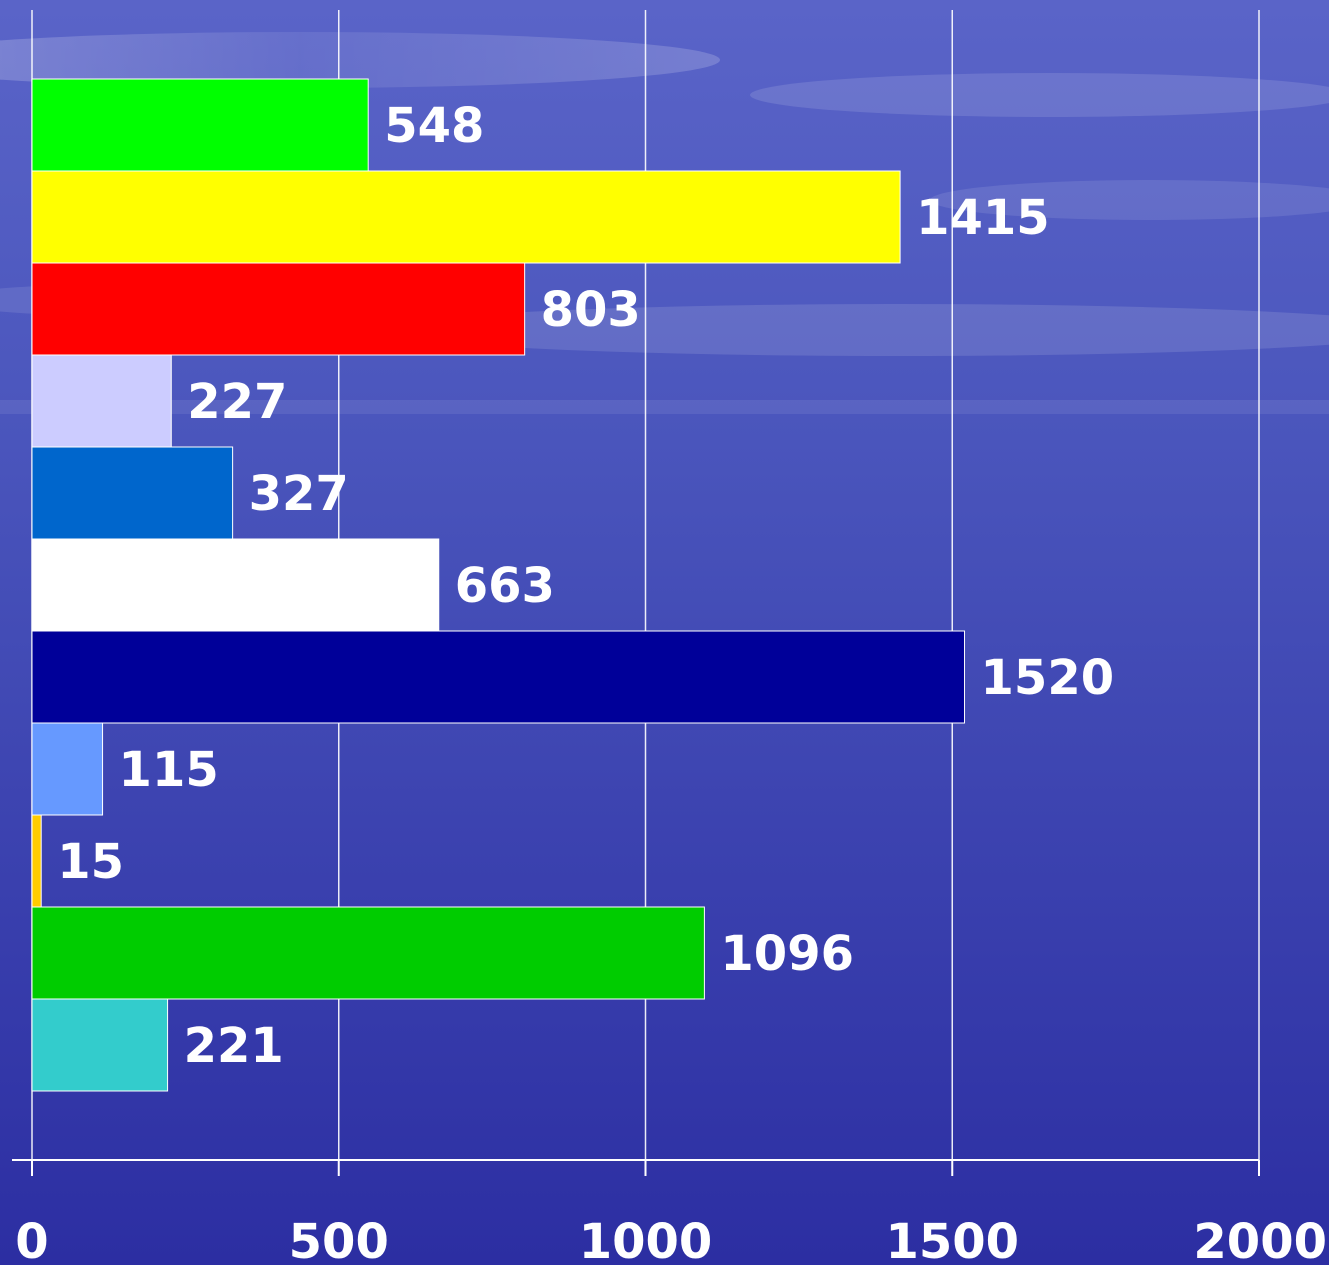 This screenshot has height=1265, width=1329. Describe the element at coordinates (952, 1239) in the screenshot. I see `x-tick-label-1500: 1500` at that location.